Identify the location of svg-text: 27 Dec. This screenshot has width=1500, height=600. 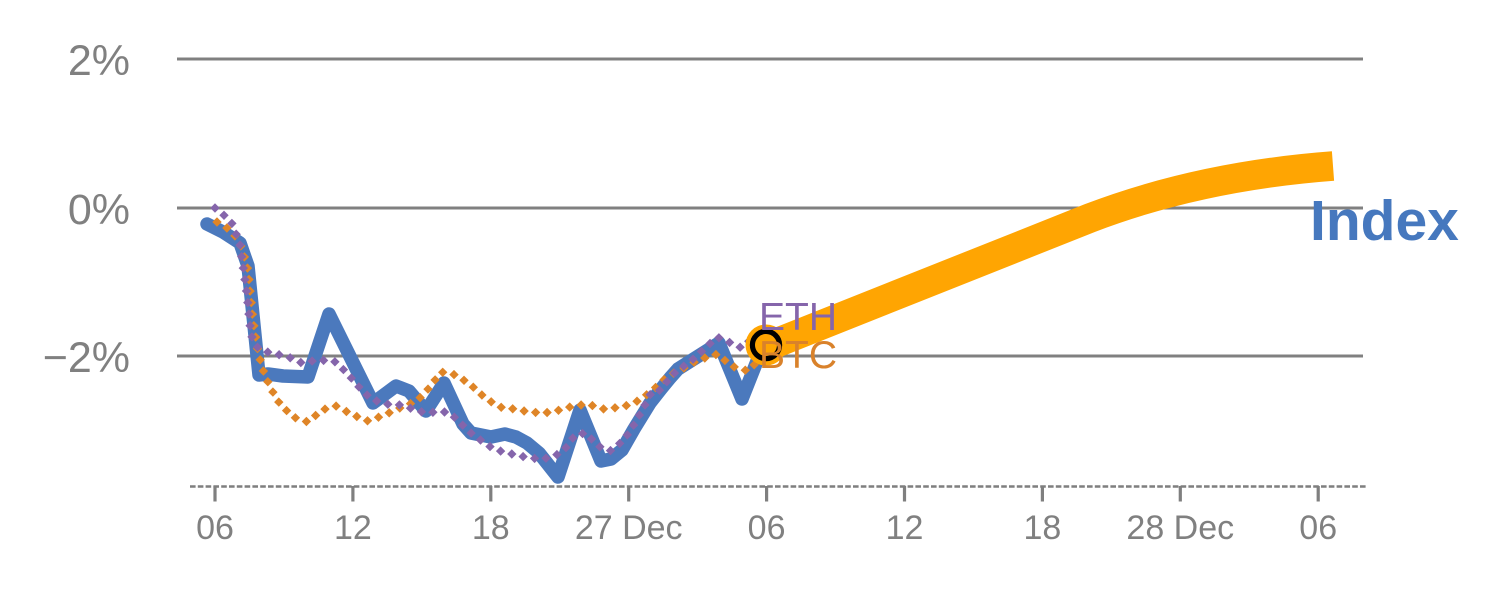
(629, 528).